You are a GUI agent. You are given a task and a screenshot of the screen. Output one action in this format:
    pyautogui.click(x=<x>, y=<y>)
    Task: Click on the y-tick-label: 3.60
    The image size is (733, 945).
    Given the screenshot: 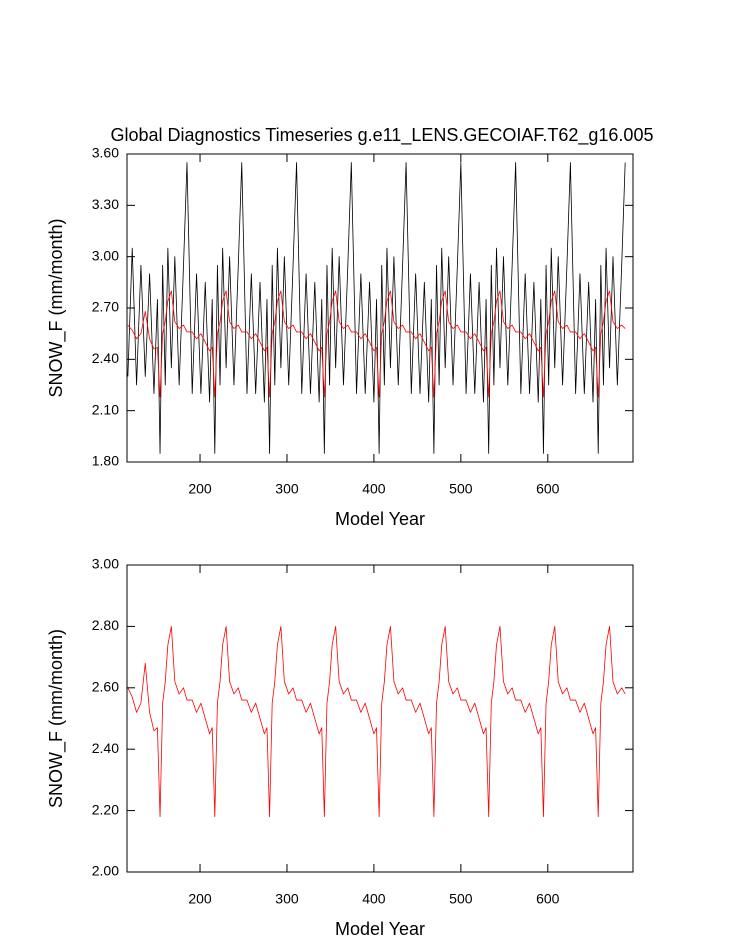 What is the action you would take?
    pyautogui.click(x=105, y=153)
    